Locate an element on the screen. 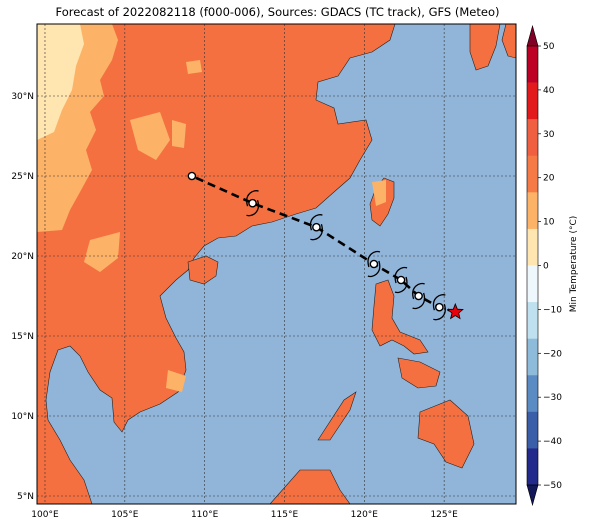  visayas is located at coordinates (419, 373).